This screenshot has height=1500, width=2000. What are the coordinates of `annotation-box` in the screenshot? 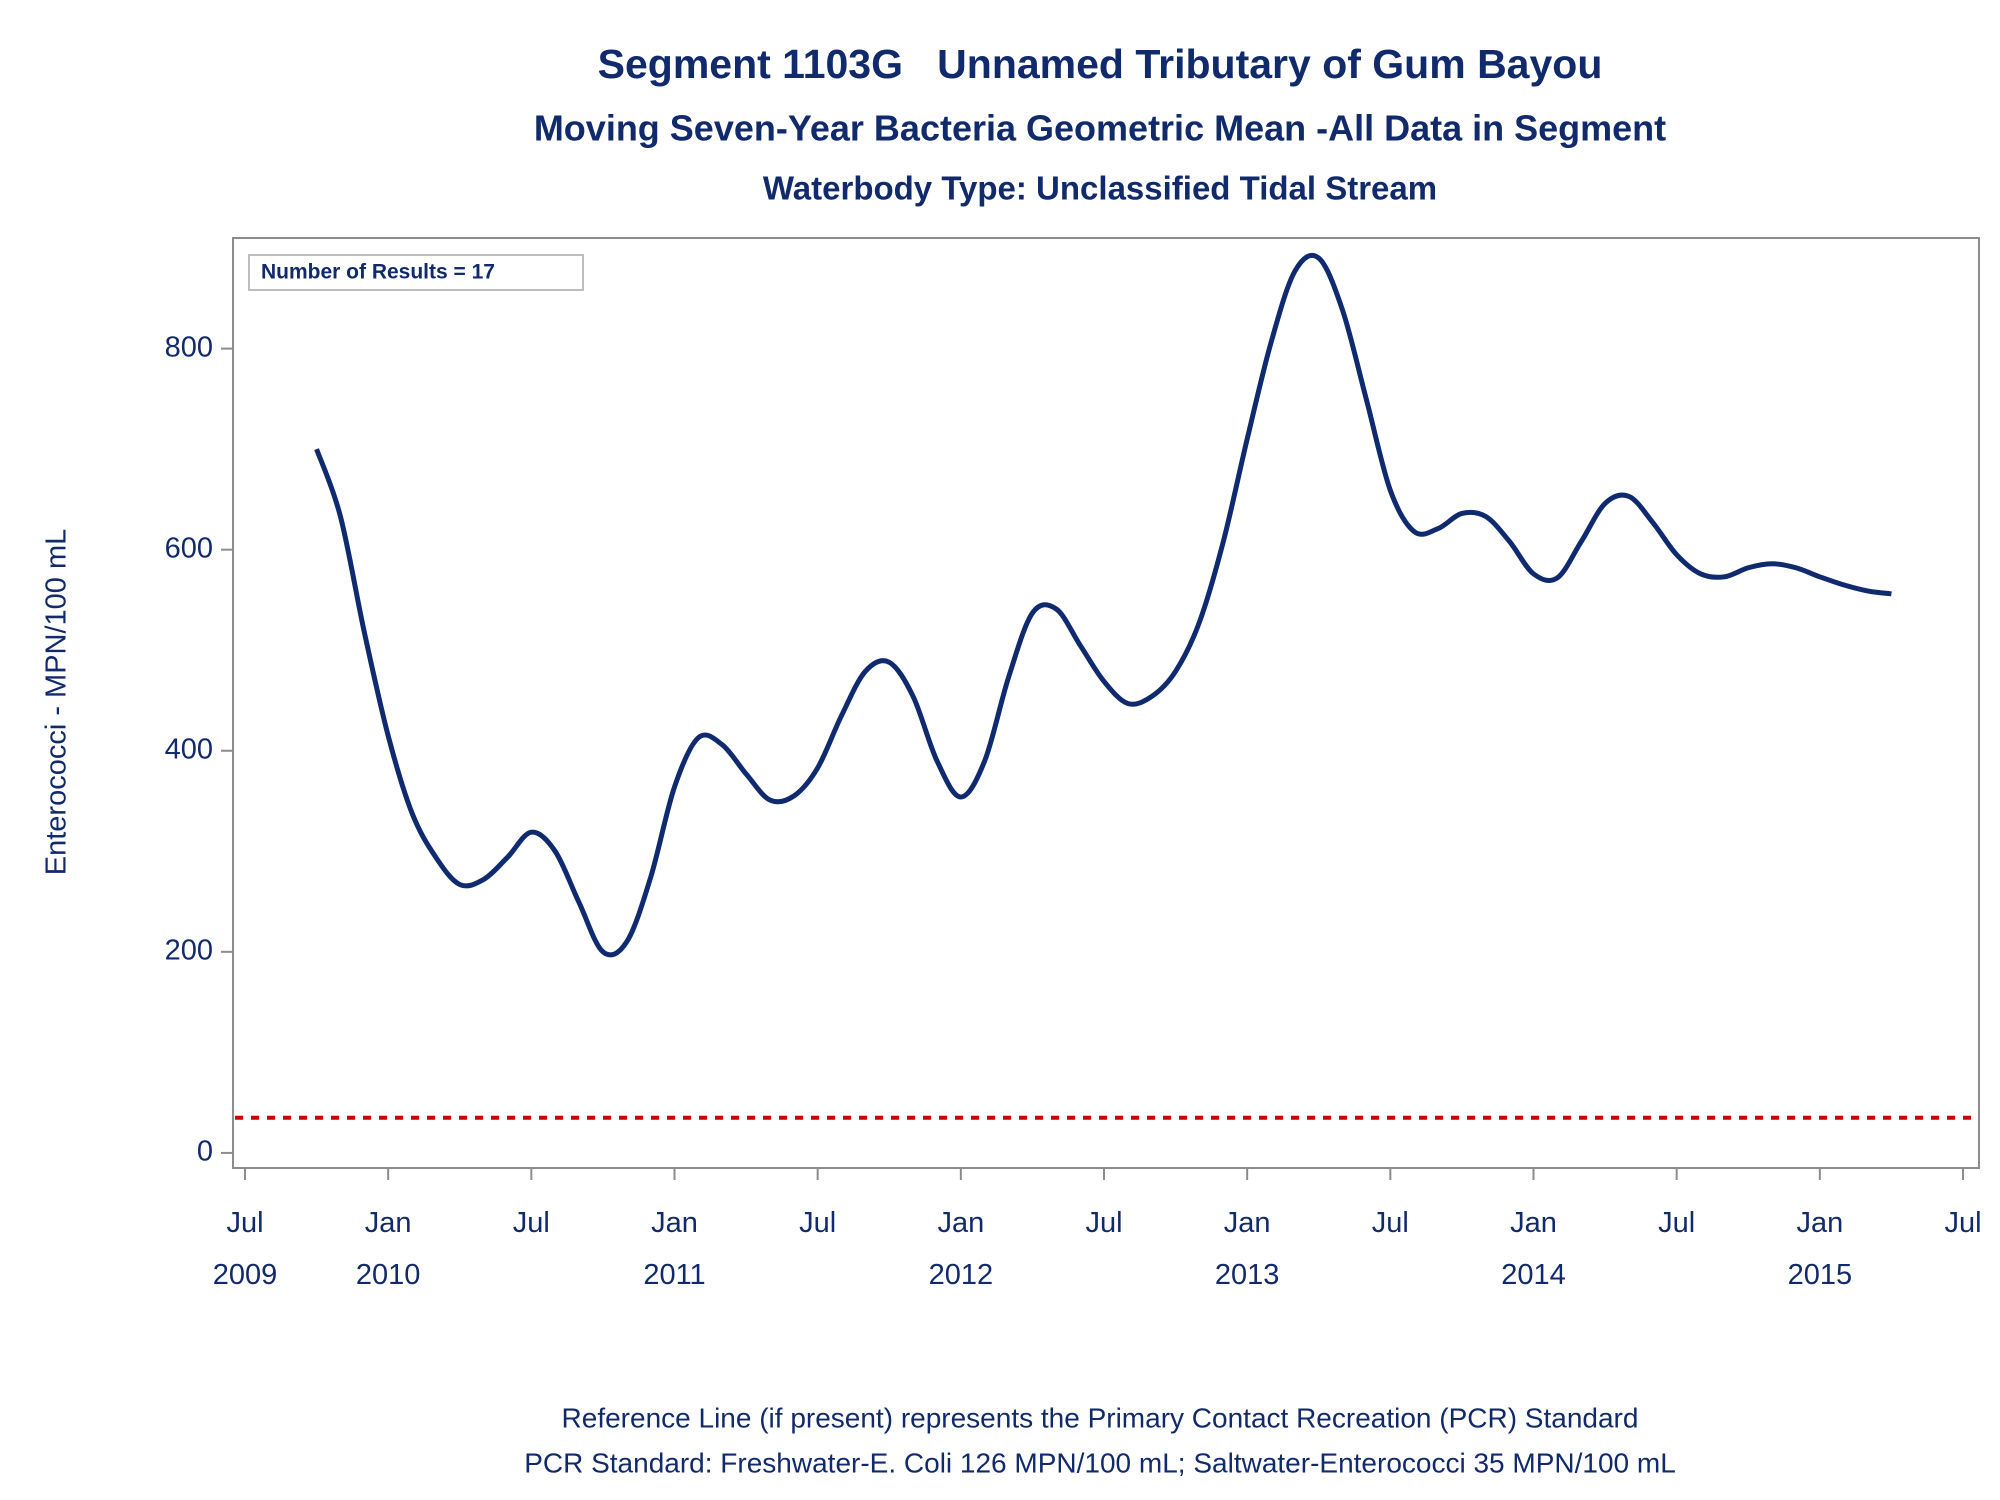 It's located at (416, 272).